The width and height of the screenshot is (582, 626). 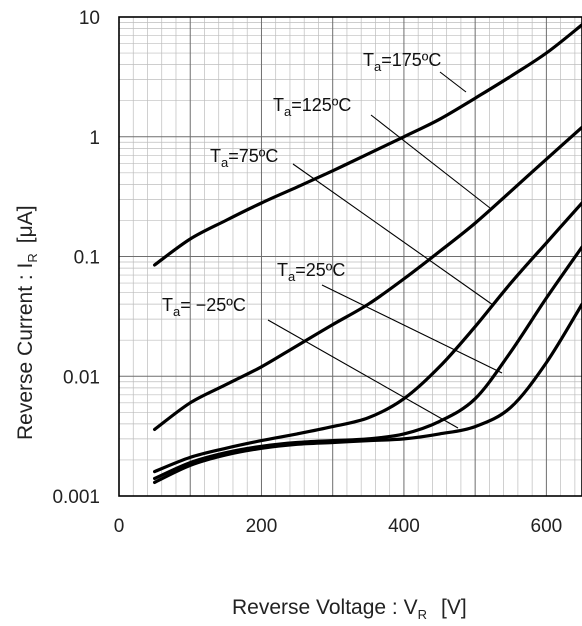 I want to click on curve-label: Ta=175ºC, so click(x=402, y=62).